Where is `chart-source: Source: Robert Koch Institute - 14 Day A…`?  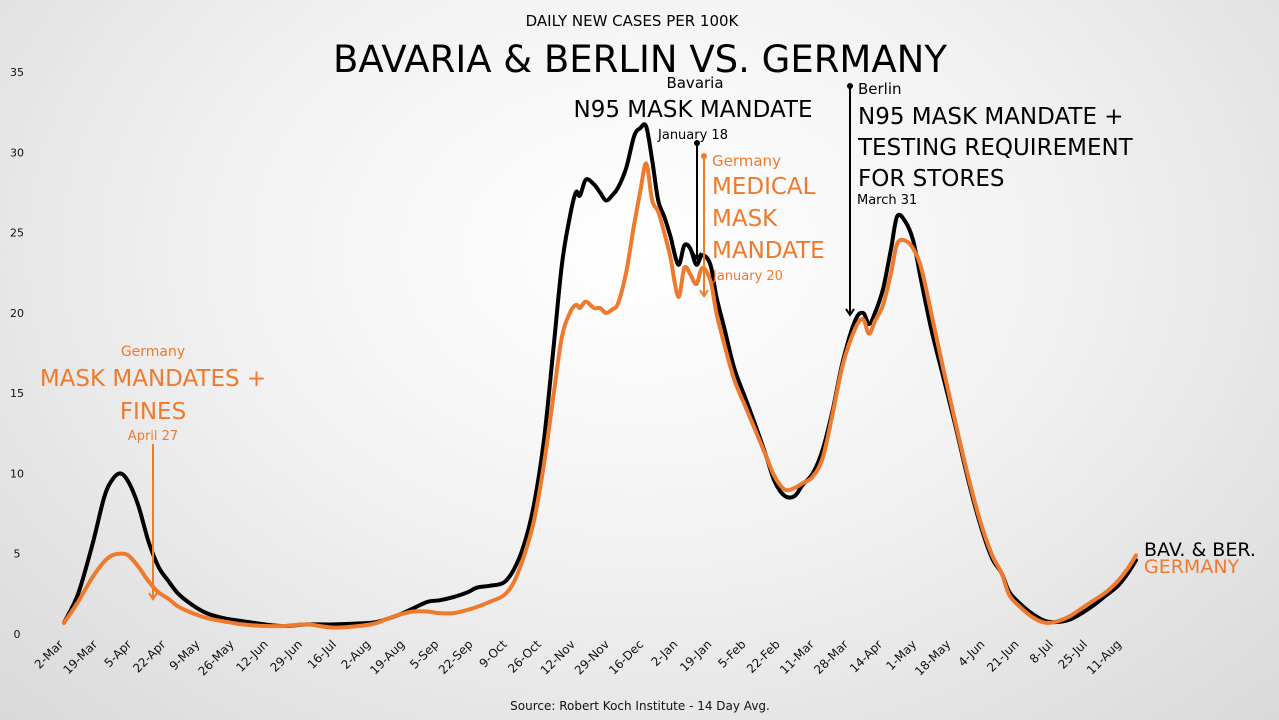 chart-source: Source: Robert Koch Institute - 14 Day A… is located at coordinates (640, 706).